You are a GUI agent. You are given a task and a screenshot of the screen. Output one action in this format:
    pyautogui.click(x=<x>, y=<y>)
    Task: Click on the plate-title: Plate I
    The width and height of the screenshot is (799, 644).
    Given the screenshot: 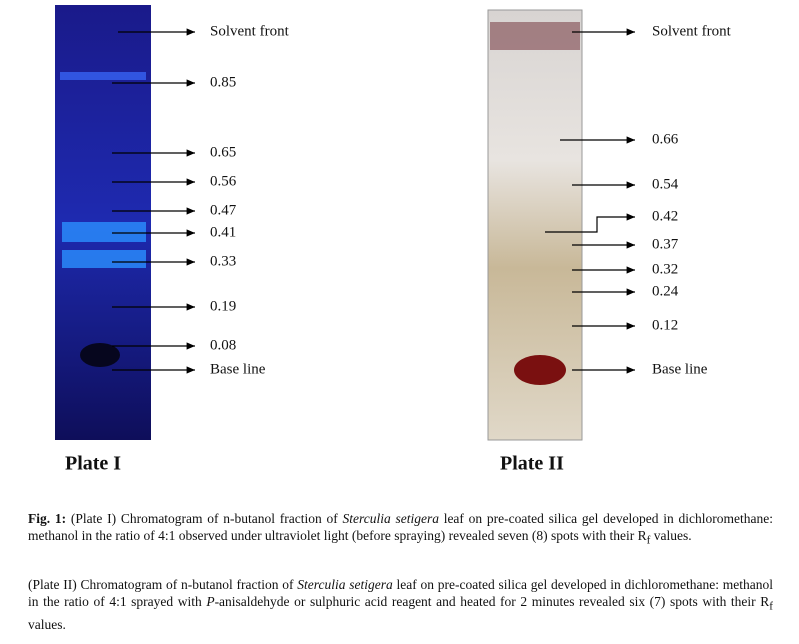 What is the action you would take?
    pyautogui.click(x=93, y=464)
    